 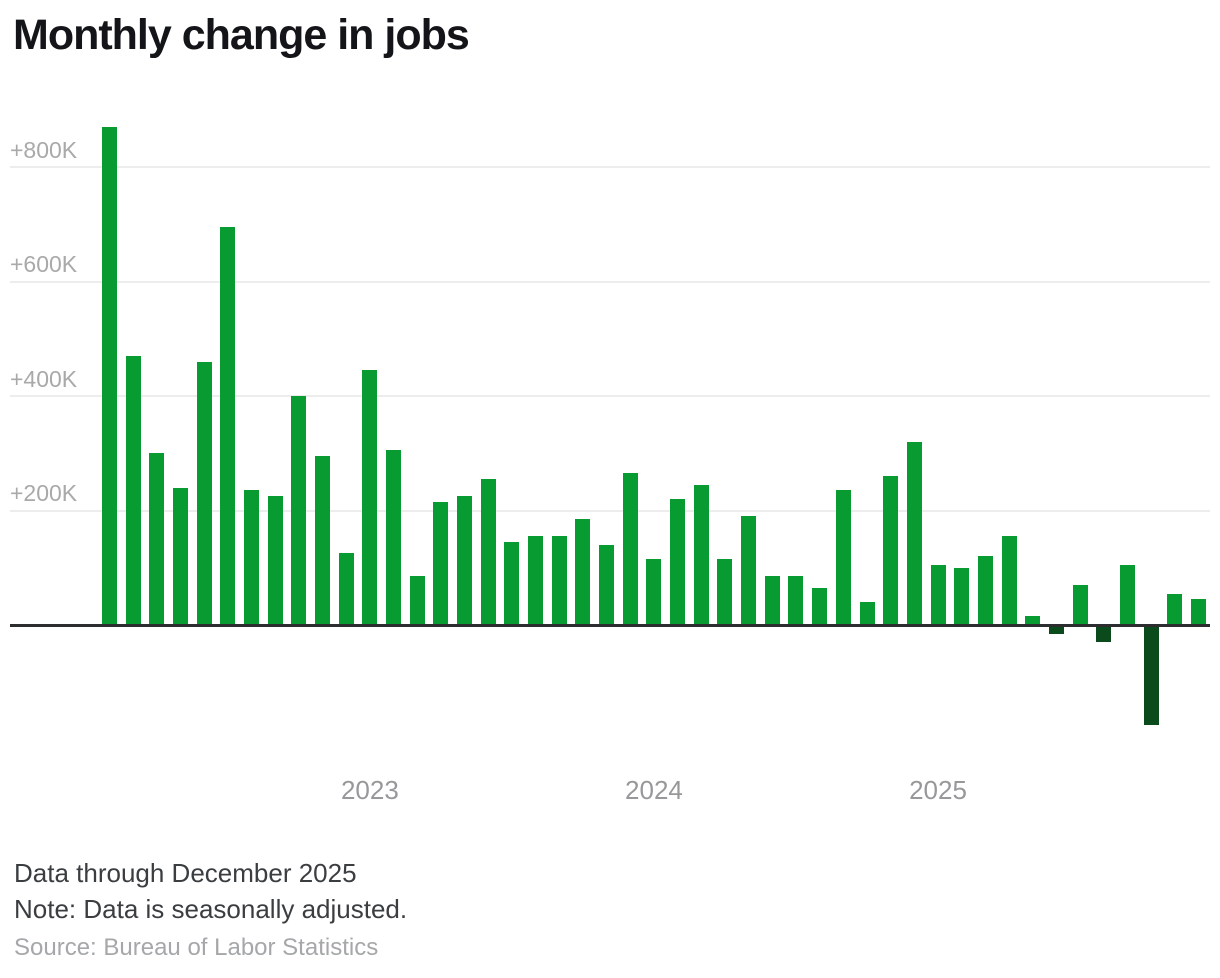 What do you see at coordinates (1056, 629) in the screenshot?
I see `bar-jun-2025` at bounding box center [1056, 629].